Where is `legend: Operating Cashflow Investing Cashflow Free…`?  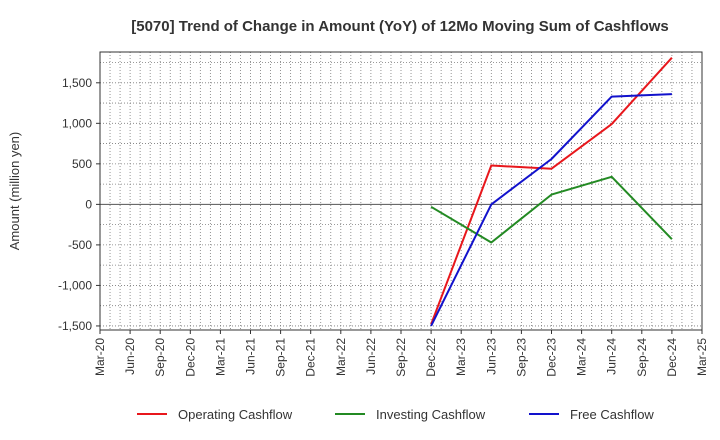
legend: Operating Cashflow Investing Cashflow Free… is located at coordinates (395, 414).